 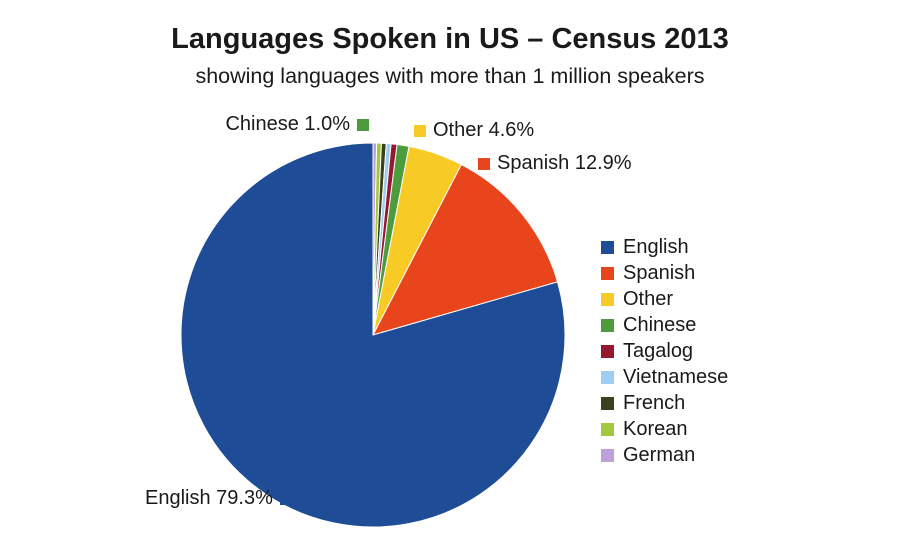 I want to click on callout-other: Other 4.6%, so click(x=474, y=130).